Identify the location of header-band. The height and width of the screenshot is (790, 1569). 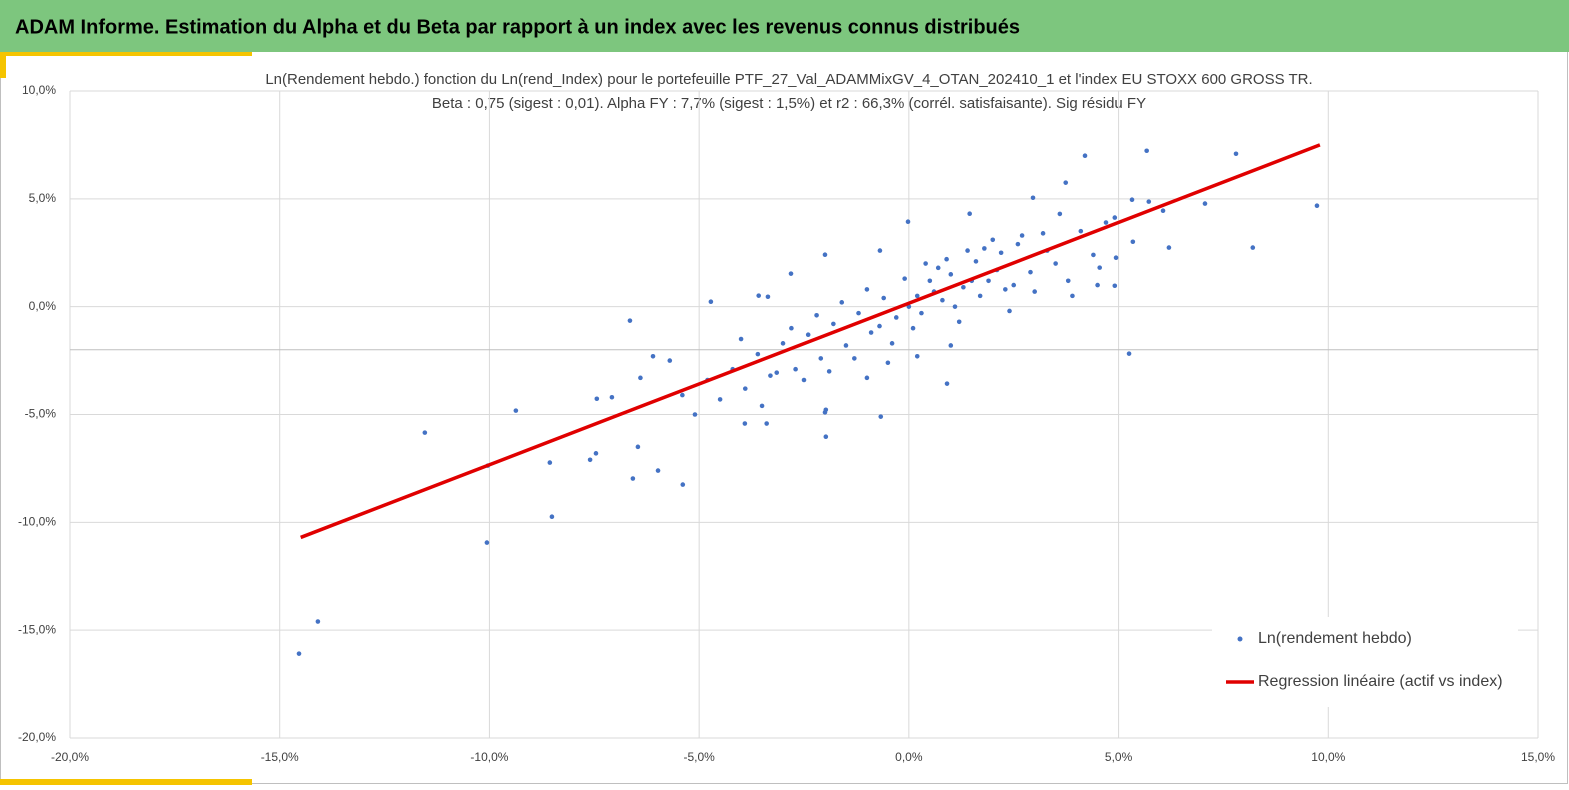
(784, 26).